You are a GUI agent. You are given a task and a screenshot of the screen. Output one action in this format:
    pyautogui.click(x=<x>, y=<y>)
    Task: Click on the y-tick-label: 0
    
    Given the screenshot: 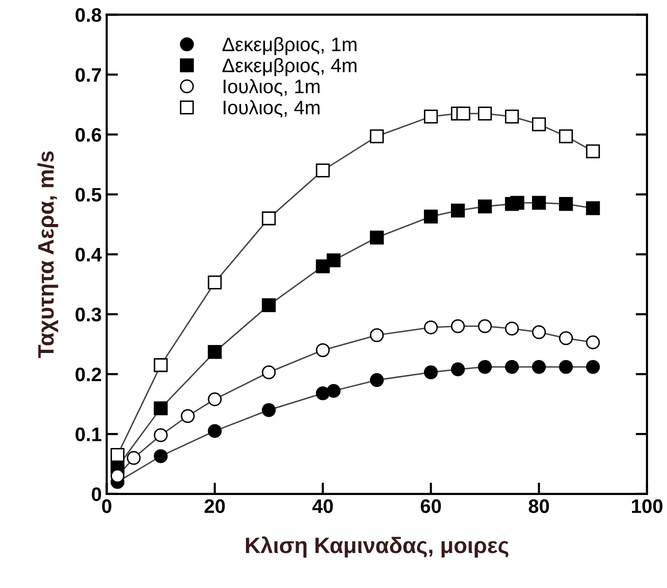 What is the action you would take?
    pyautogui.click(x=97, y=494)
    